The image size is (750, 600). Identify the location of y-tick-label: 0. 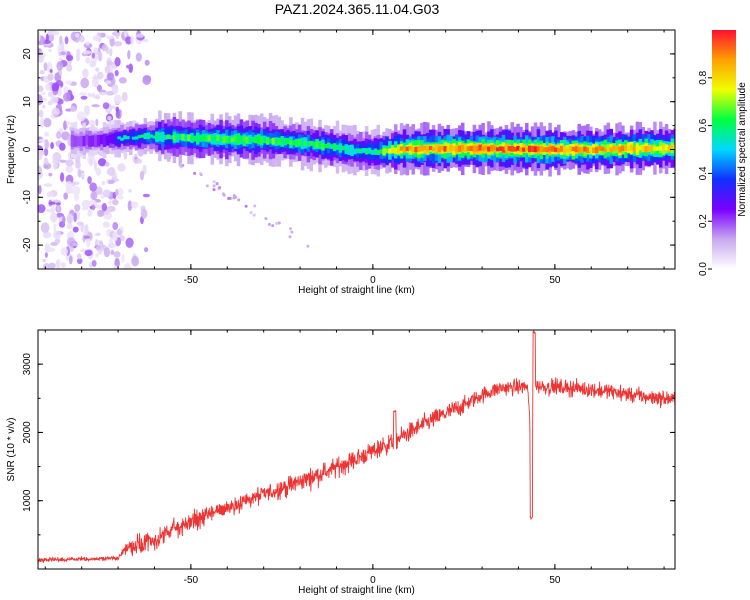
(27, 149).